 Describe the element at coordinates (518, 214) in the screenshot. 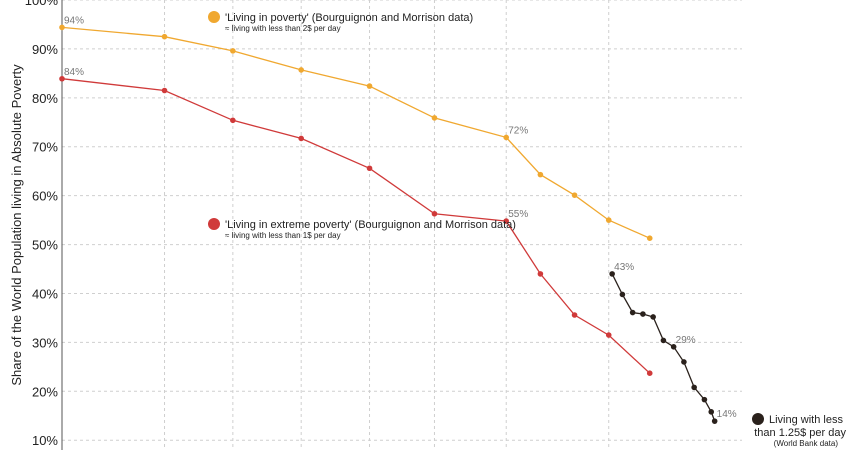

I see `point-value-label: 55%` at that location.